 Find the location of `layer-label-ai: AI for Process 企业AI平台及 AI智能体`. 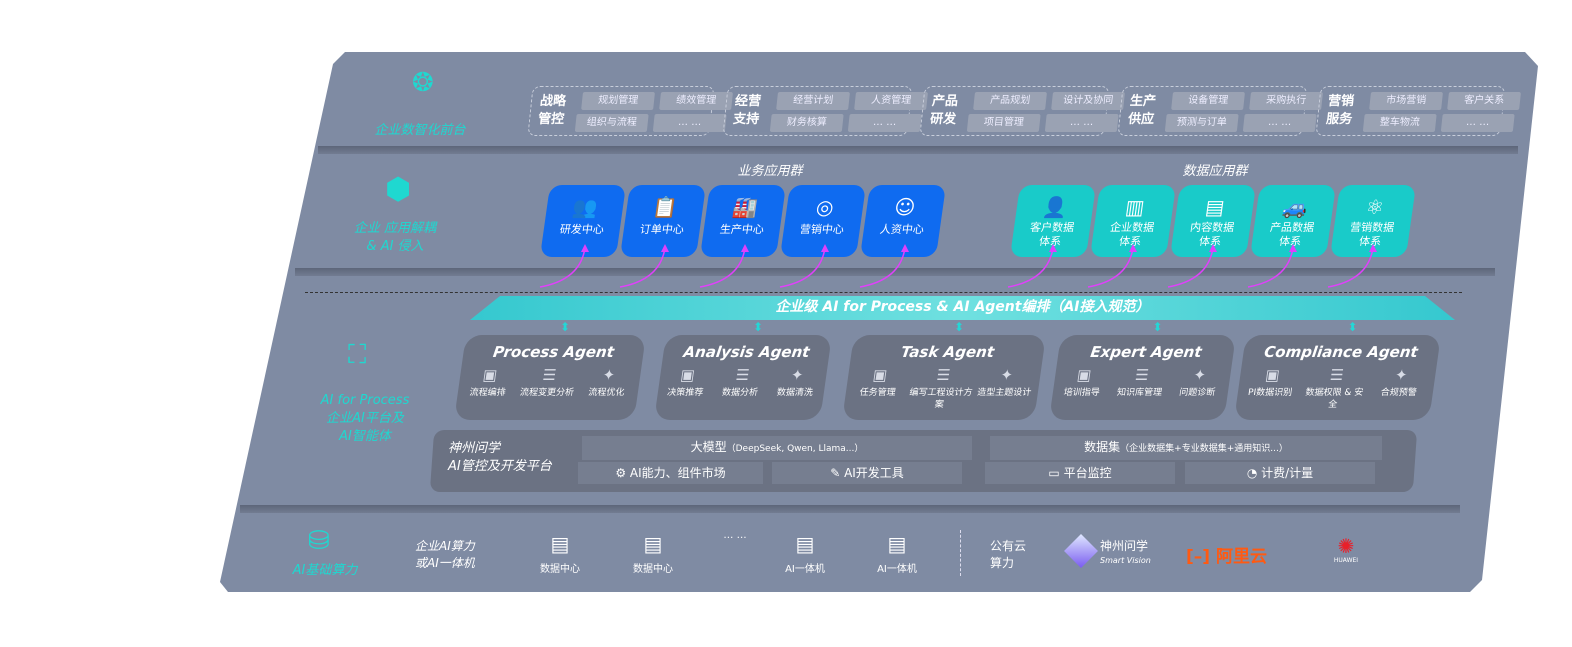

layer-label-ai: AI for Process 企业AI平台及 AI智能体 is located at coordinates (365, 418).